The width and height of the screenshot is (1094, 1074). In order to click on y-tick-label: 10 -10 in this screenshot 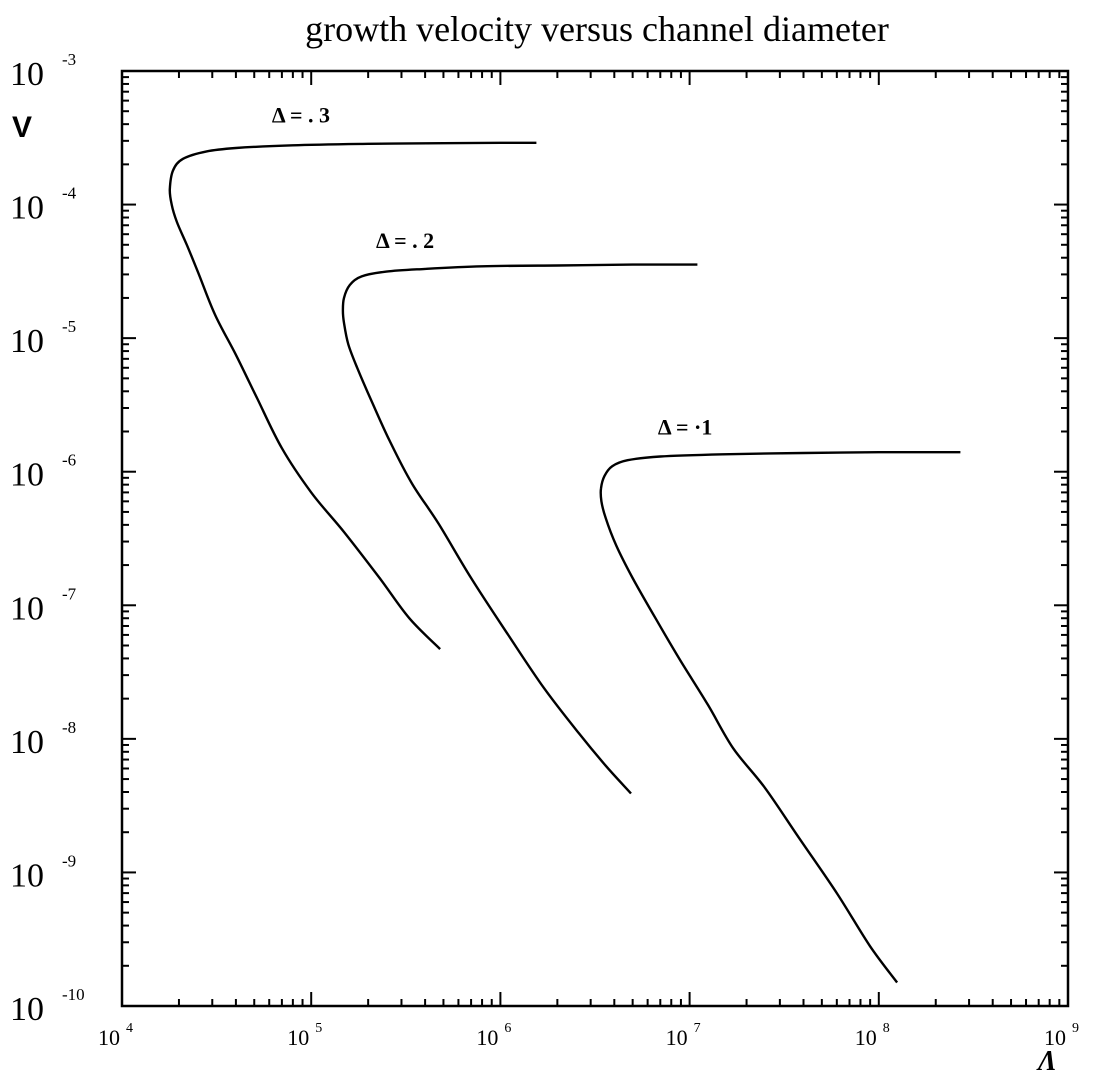, I will do `click(47, 1006)`.